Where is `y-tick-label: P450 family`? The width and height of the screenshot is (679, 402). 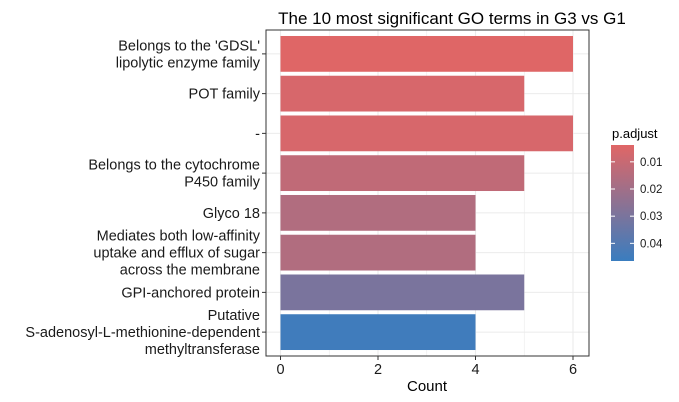
y-tick-label: P450 family is located at coordinates (222, 183).